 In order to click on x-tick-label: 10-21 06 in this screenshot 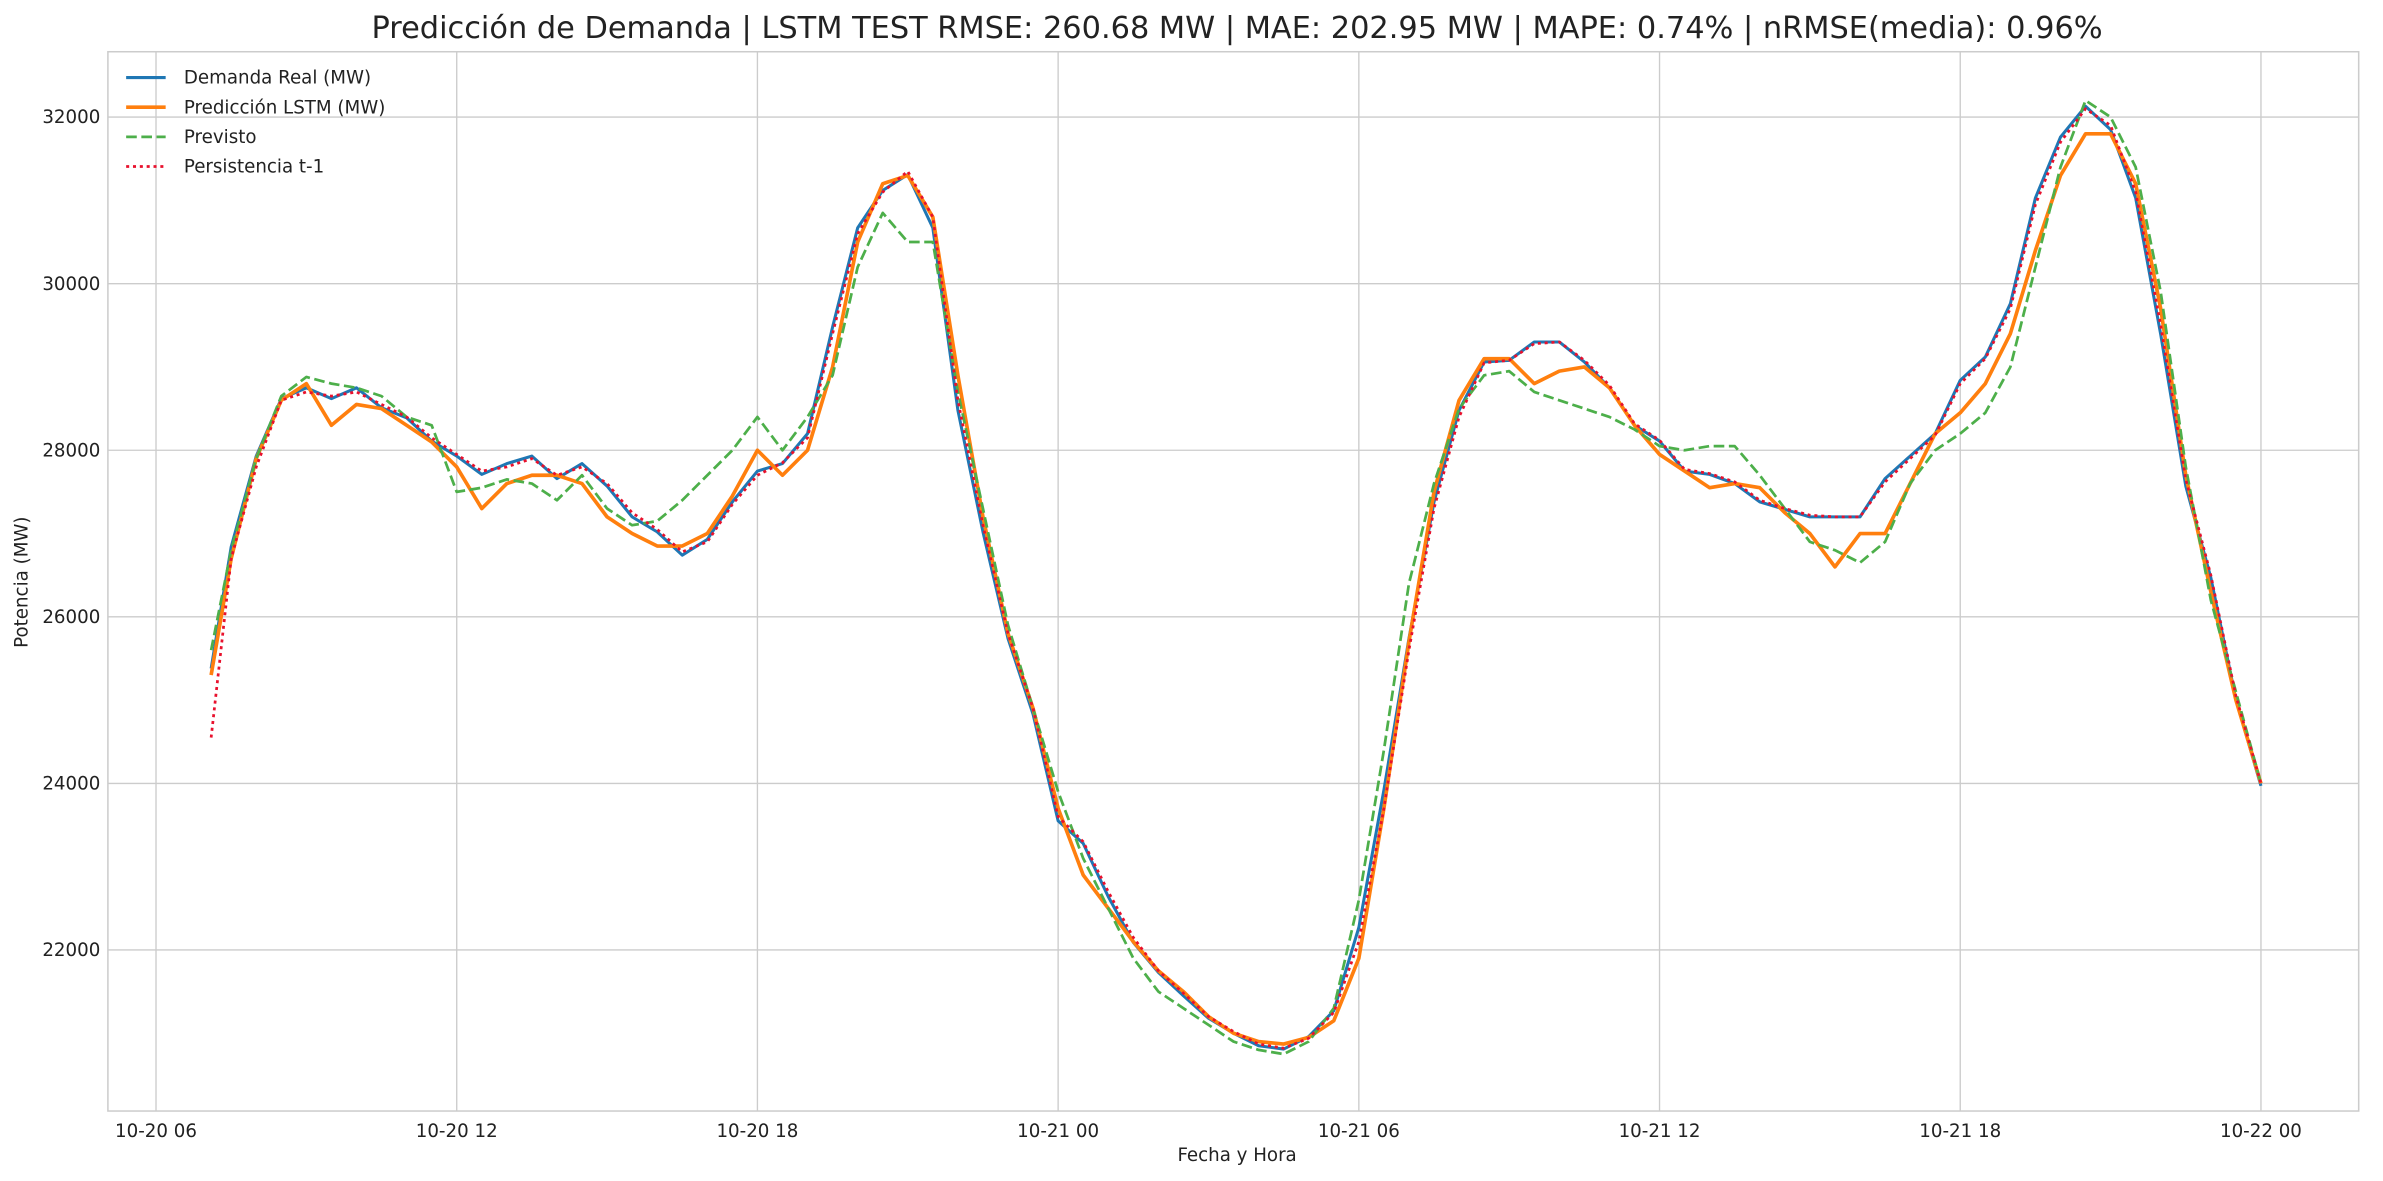, I will do `click(1359, 1131)`.